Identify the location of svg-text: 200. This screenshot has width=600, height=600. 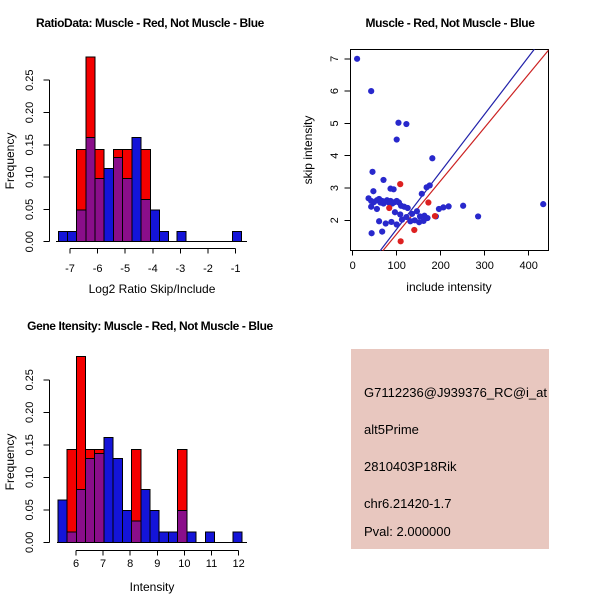
(441, 266).